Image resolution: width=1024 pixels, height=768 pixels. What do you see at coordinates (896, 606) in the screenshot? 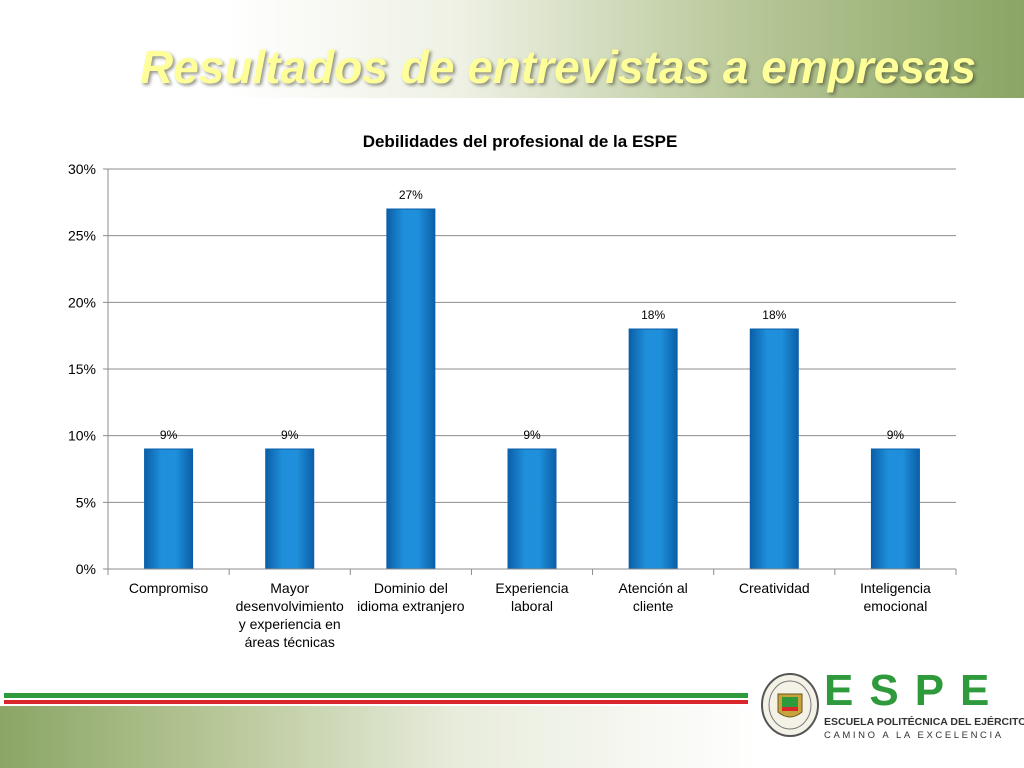
I see `x-tick-label-line: emocional` at bounding box center [896, 606].